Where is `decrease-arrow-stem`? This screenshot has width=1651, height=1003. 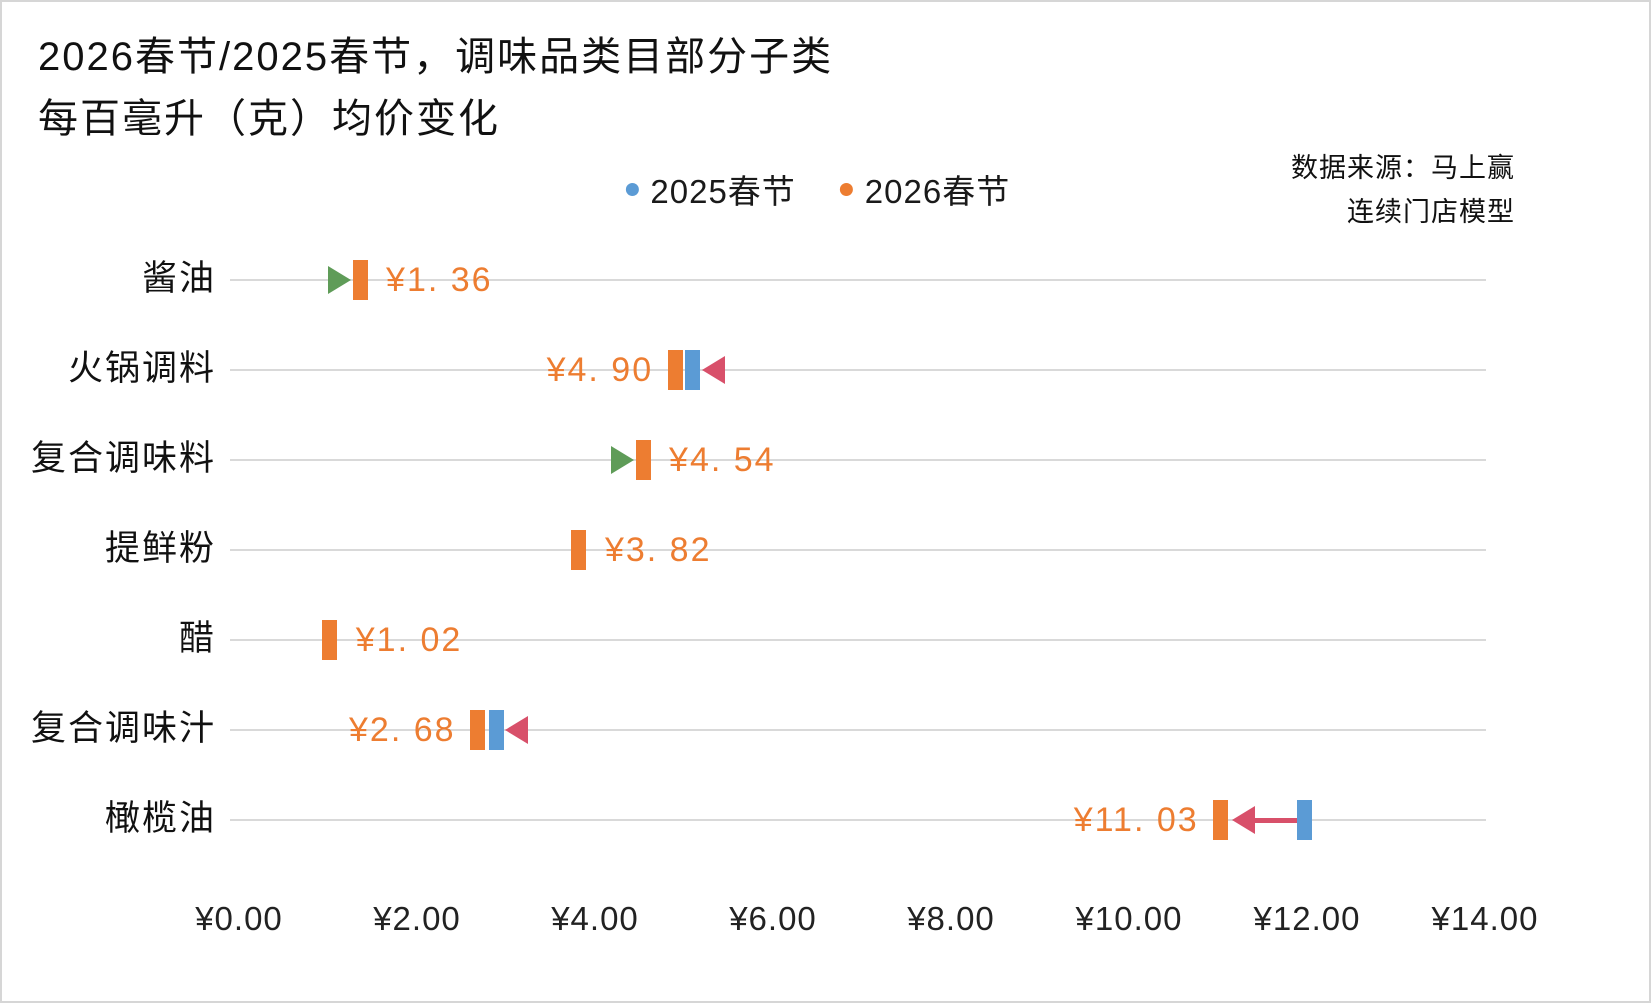
decrease-arrow-stem is located at coordinates (1274, 820).